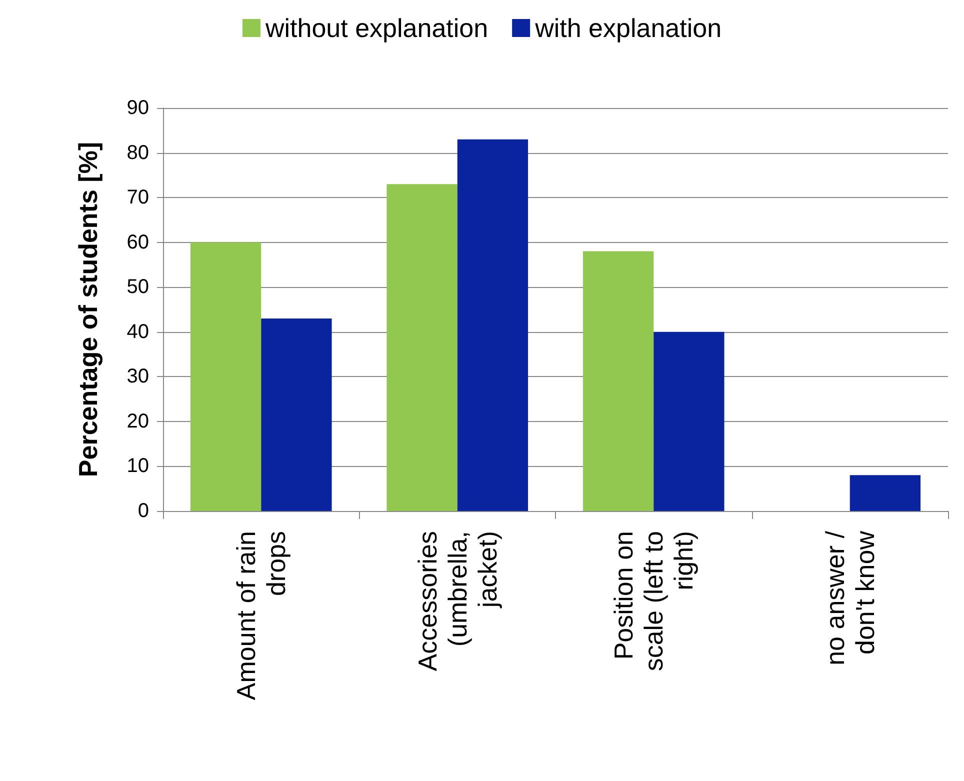 Image resolution: width=964 pixels, height=781 pixels. I want to click on x-tick-label: no answer / don't know, so click(850, 598).